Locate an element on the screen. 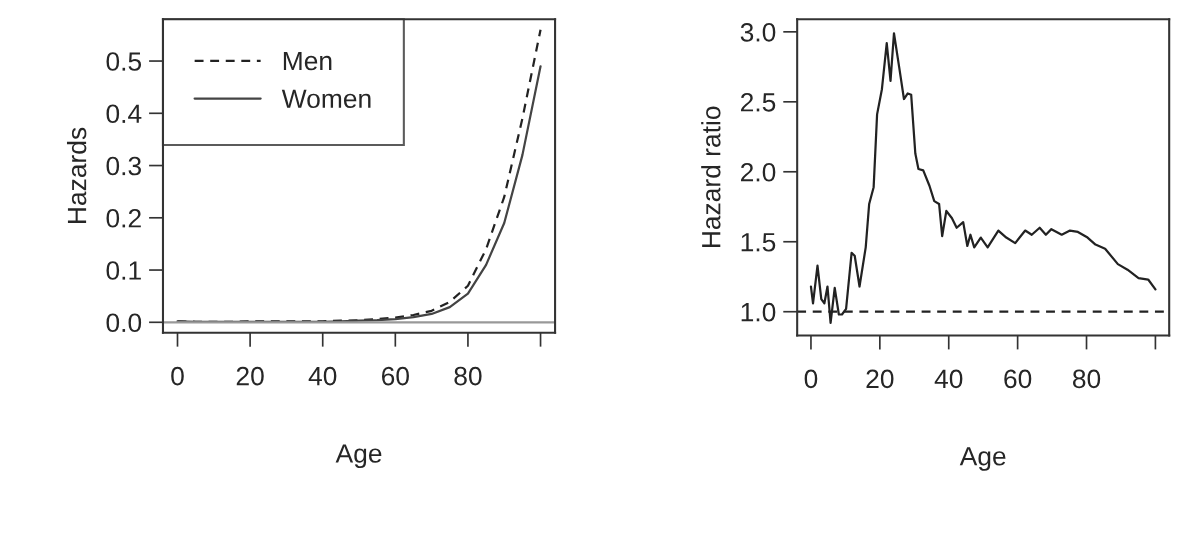  y-tick-label: 0.0 is located at coordinates (124, 323).